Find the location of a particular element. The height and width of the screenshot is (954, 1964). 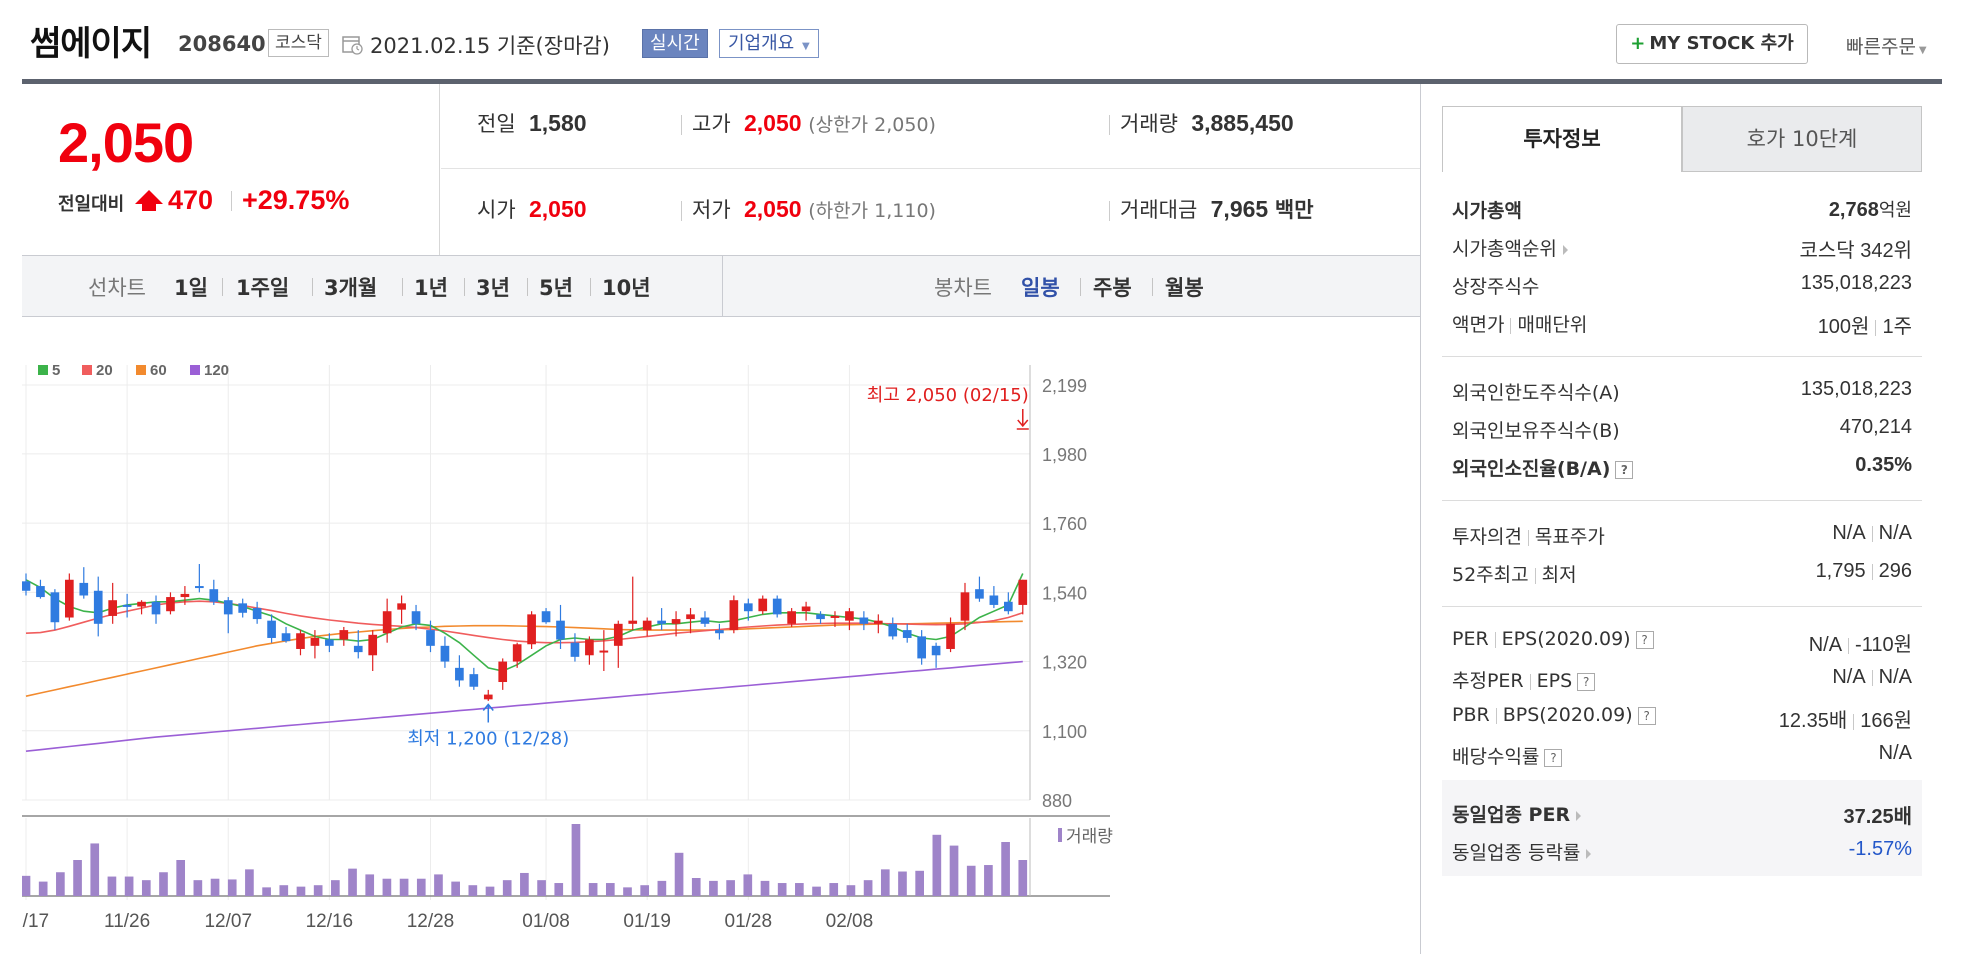

y-tick-label: 2,199 is located at coordinates (1064, 386).